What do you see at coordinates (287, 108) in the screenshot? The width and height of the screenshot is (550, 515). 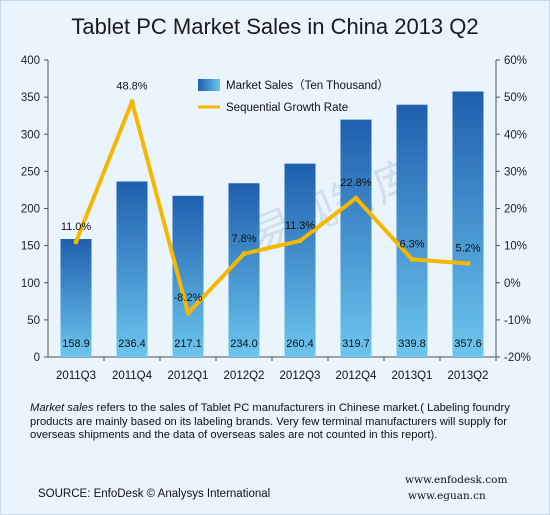 I see `legend-label-line: Sequential Growth Rate` at bounding box center [287, 108].